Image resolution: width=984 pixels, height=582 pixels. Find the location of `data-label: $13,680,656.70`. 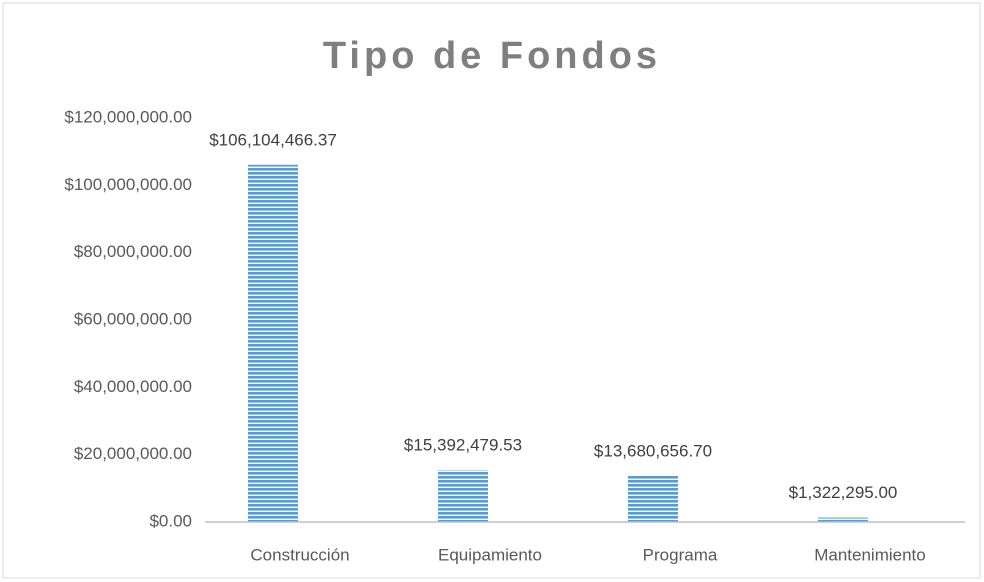

data-label: $13,680,656.70 is located at coordinates (653, 450).